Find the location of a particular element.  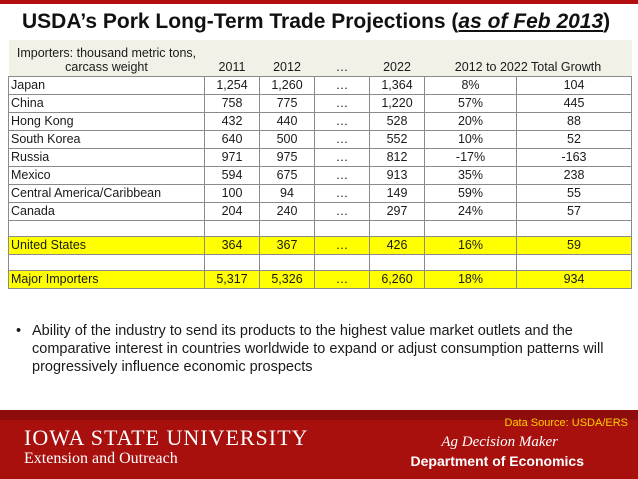

department-name: Department of Economics is located at coordinates (497, 461).